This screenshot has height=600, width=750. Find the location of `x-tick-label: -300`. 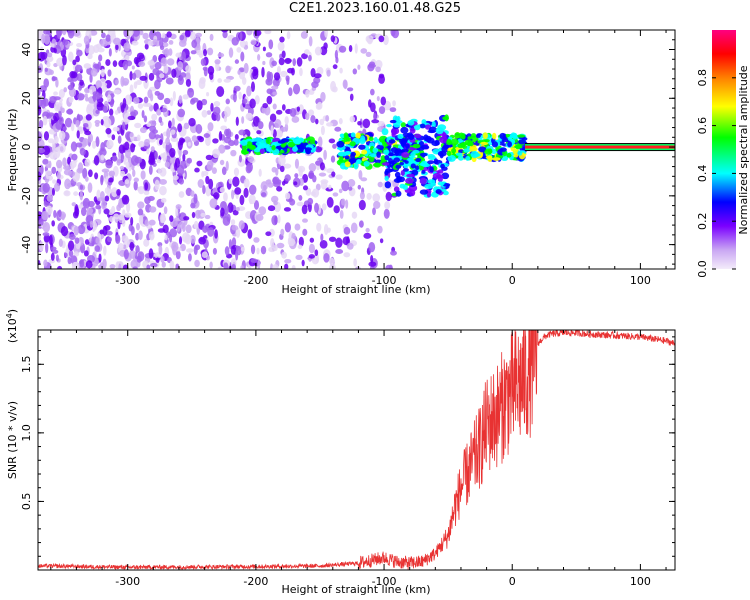

x-tick-label: -300 is located at coordinates (127, 280).